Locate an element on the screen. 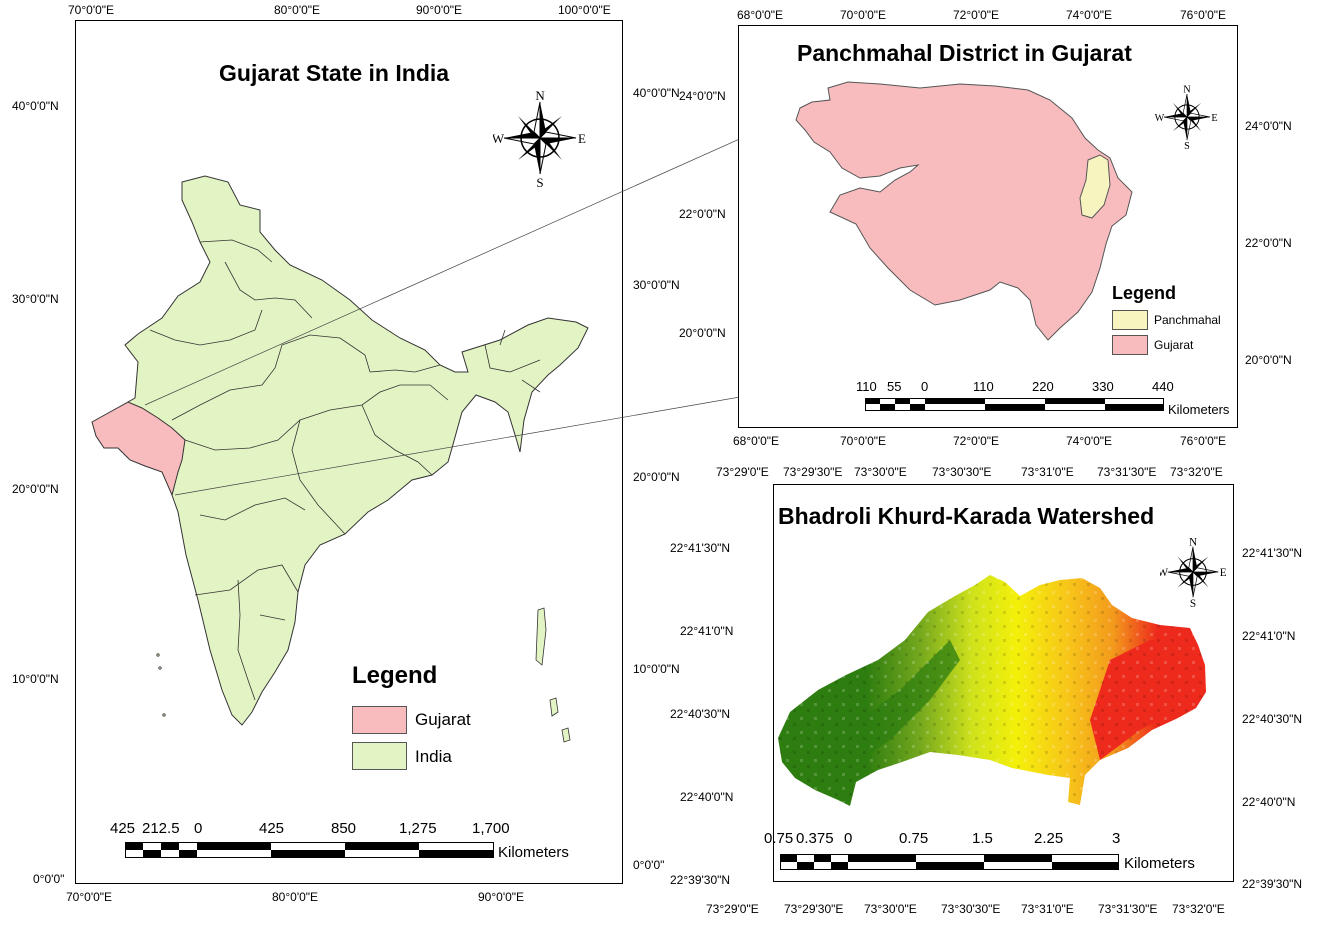 The height and width of the screenshot is (928, 1325). india-scale-label: 0 is located at coordinates (198, 828).